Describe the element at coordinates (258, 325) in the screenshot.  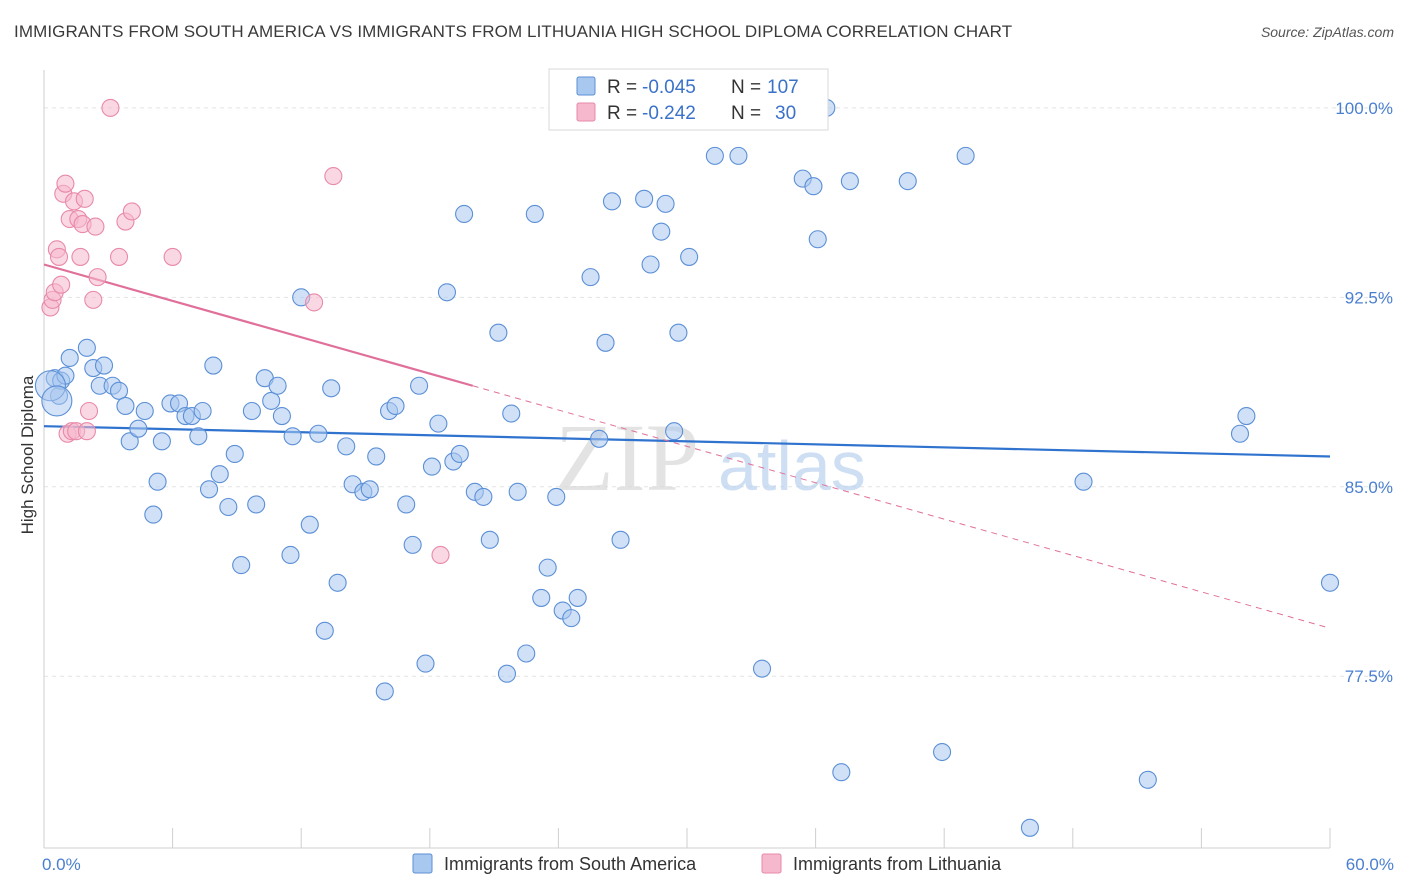
I see `trend-line-1-solid` at that location.